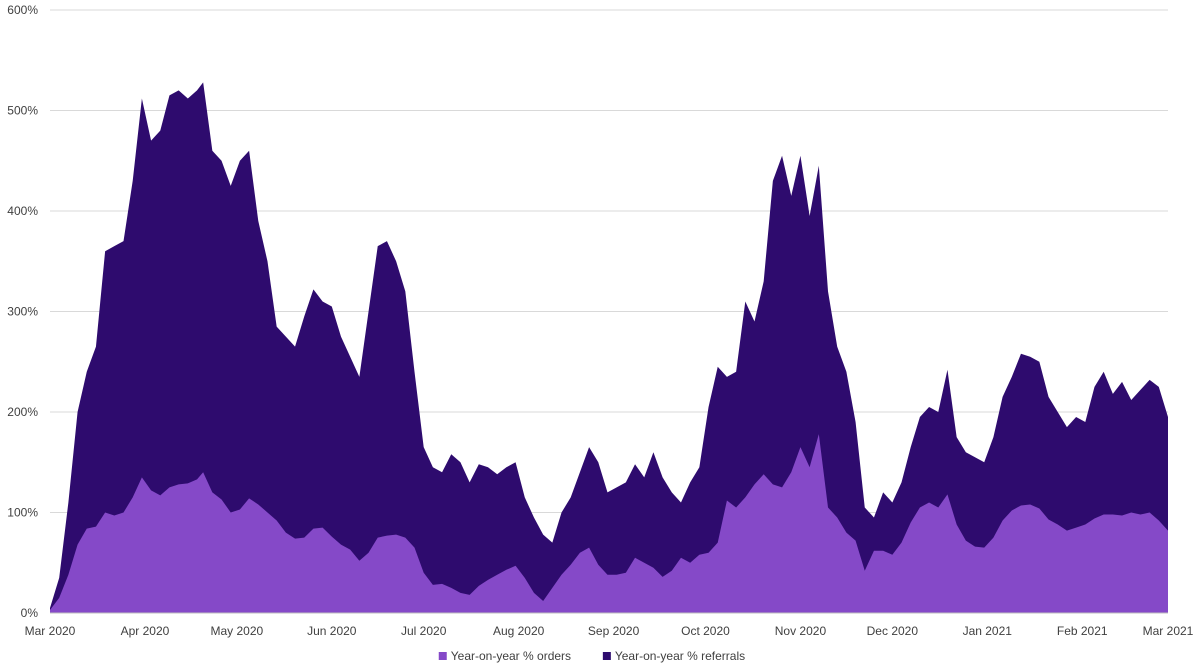  I want to click on y-axis: 0% 100% 200% 300% 400% 500% 600%, so click(22, 311).